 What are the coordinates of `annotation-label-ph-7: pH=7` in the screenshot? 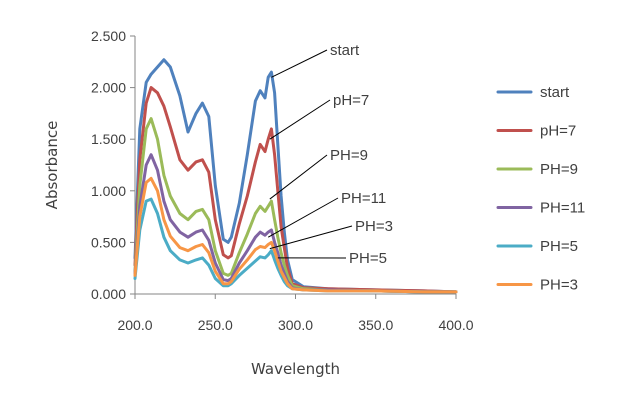 It's located at (351, 100).